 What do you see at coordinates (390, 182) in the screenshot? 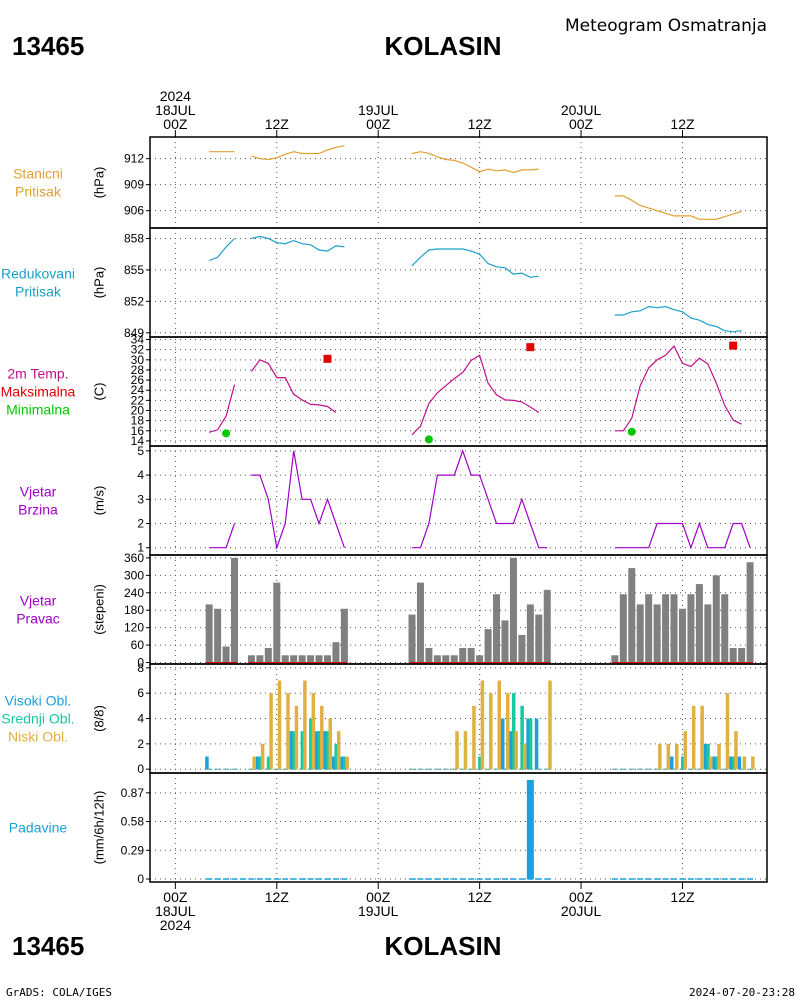
I see `panel-station_pressure: 906 909 912 (hPa) Stanicni Pritisak` at bounding box center [390, 182].